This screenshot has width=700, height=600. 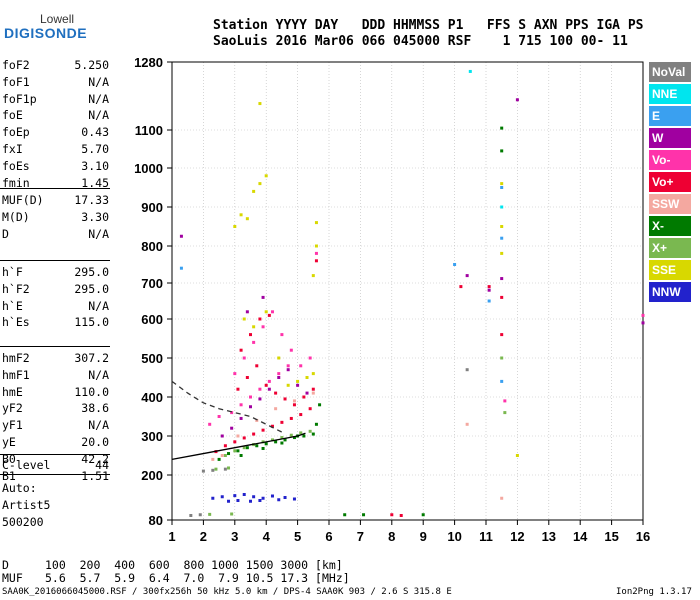 What do you see at coordinates (227, 406) in the screenshot?
I see `dashed-profile-line` at bounding box center [227, 406].